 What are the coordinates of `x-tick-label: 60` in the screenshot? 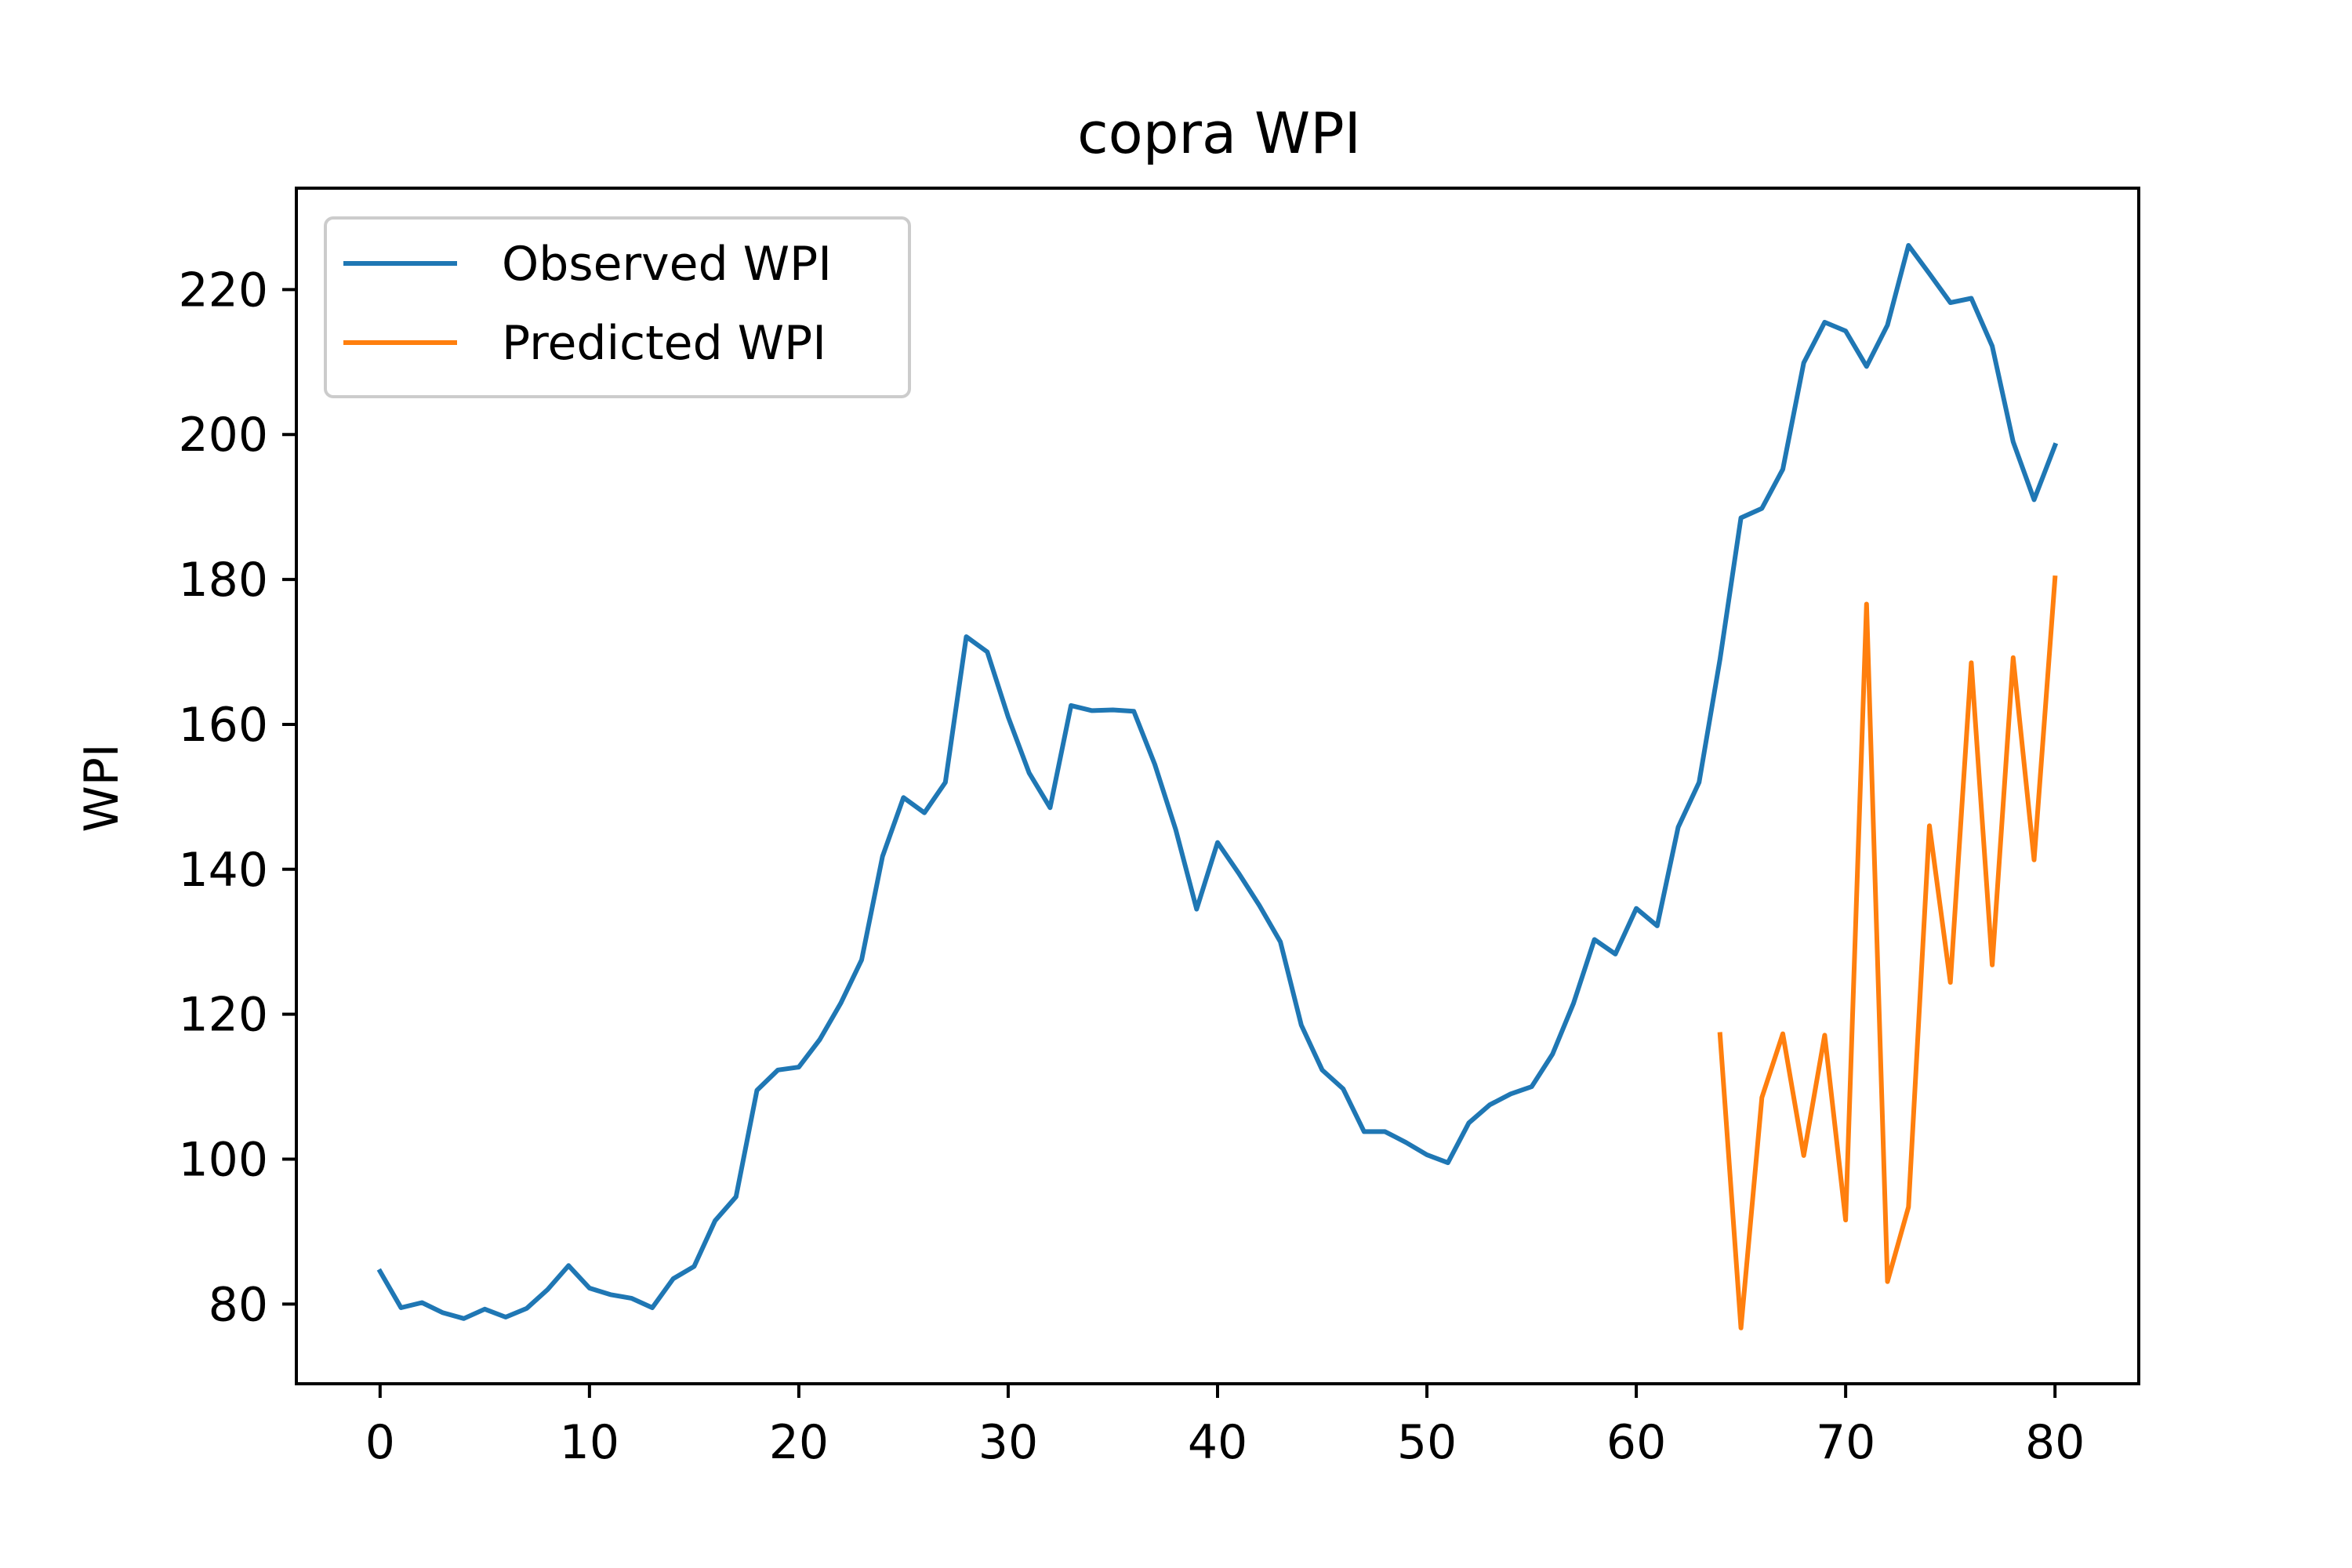 It's located at (1636, 1443).